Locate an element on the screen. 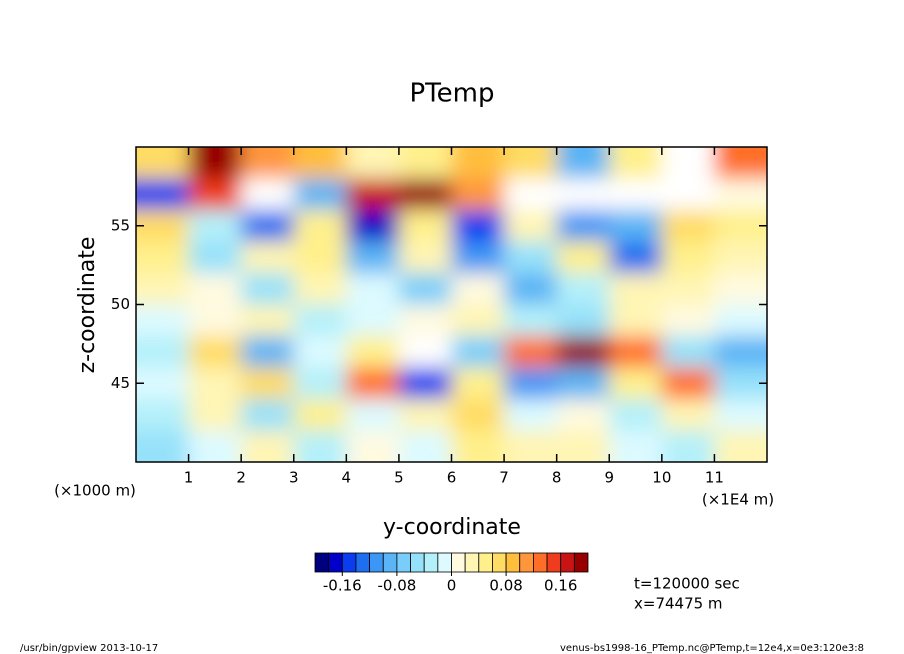  colorbar: -0.16 -0.08 0 0.08 0.16 is located at coordinates (451, 573).